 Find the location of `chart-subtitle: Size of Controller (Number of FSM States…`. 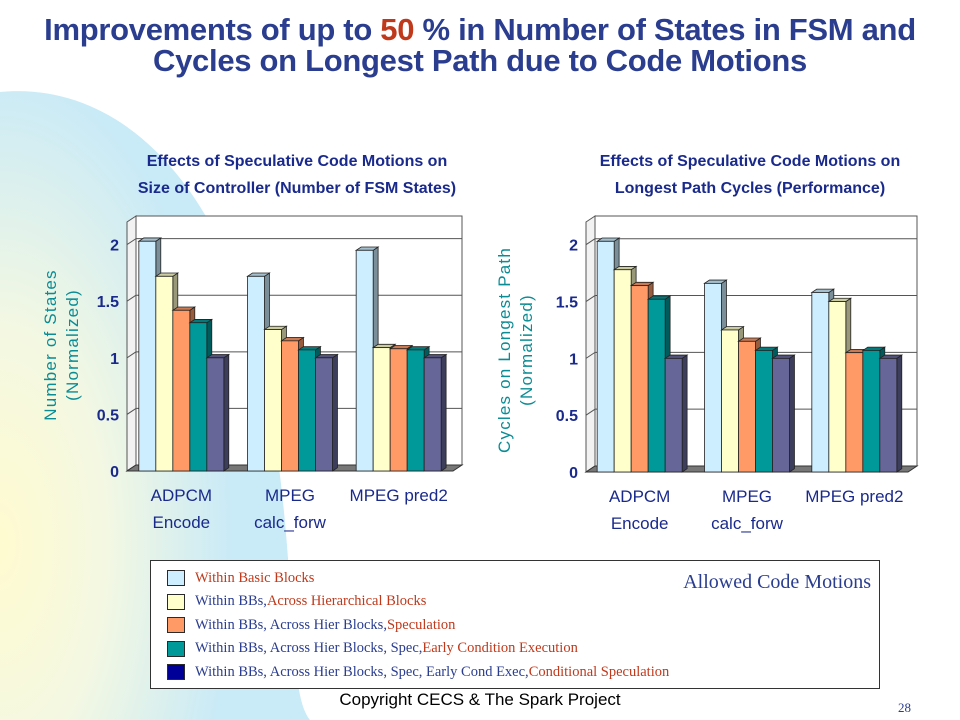

chart-subtitle: Size of Controller (Number of FSM States… is located at coordinates (297, 188).